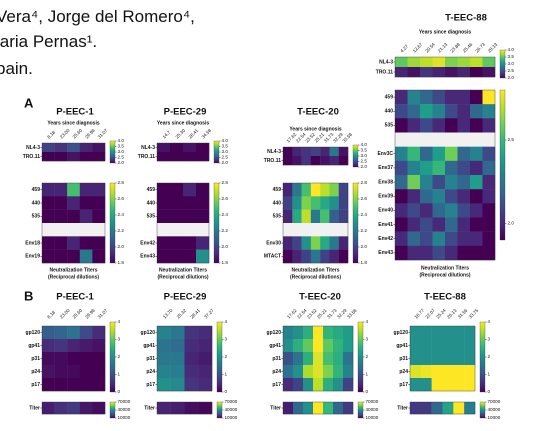 The width and height of the screenshot is (535, 431). I want to click on colorbar-tick-label: 40000, so click(124, 409).